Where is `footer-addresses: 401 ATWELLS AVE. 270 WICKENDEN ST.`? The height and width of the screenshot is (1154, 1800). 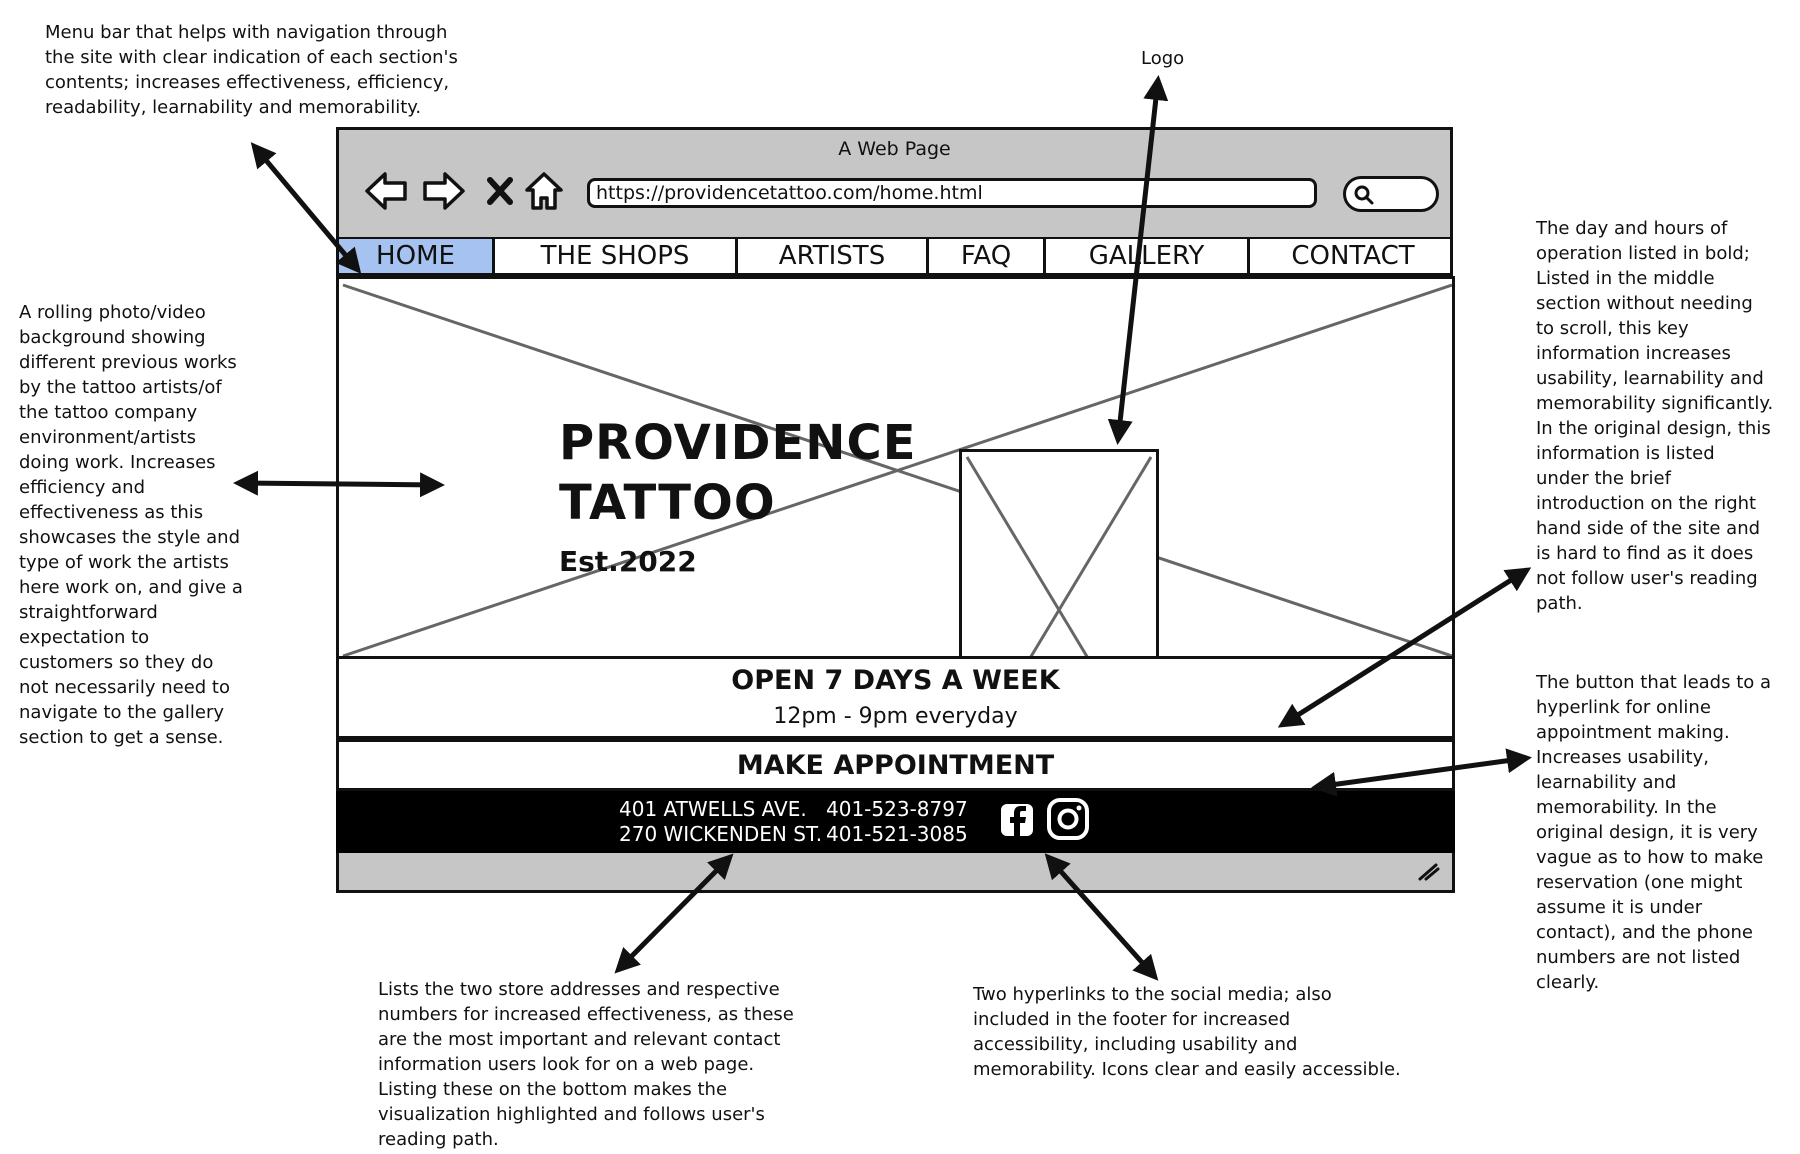
footer-addresses: 401 ATWELLS AVE. 270 WICKENDEN ST. is located at coordinates (720, 822).